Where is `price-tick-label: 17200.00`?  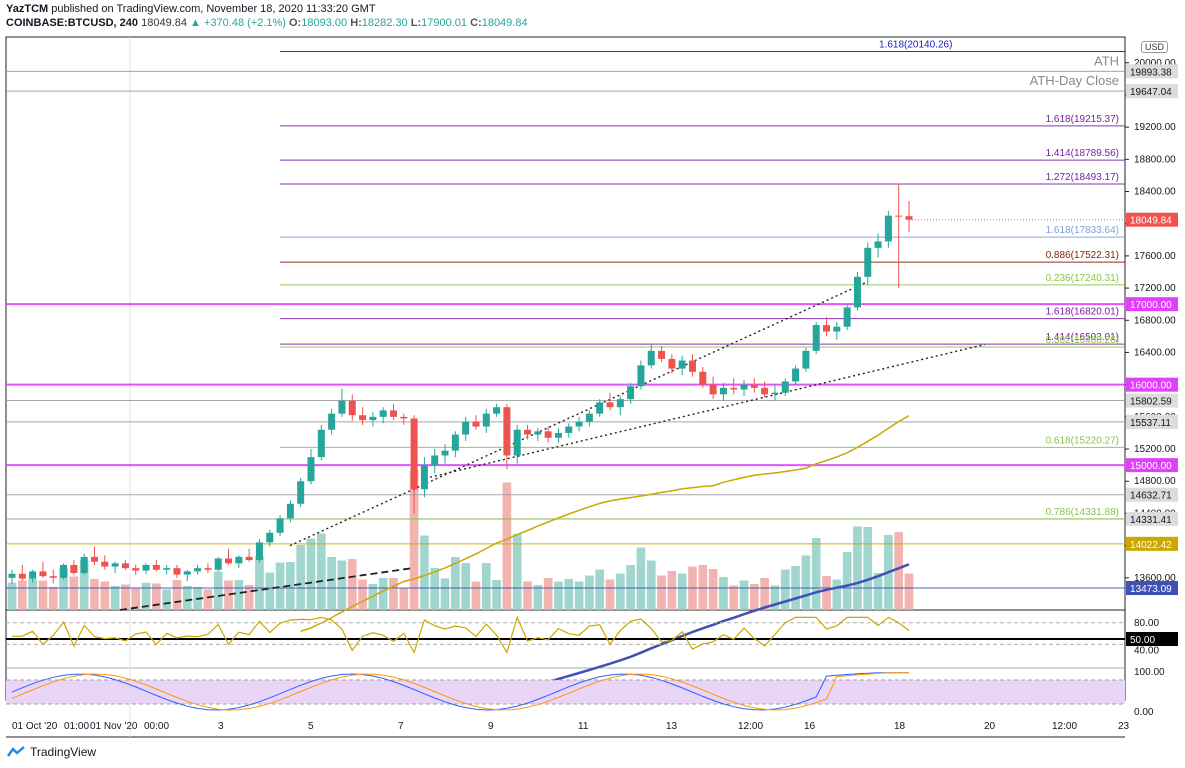 price-tick-label: 17200.00 is located at coordinates (1155, 288).